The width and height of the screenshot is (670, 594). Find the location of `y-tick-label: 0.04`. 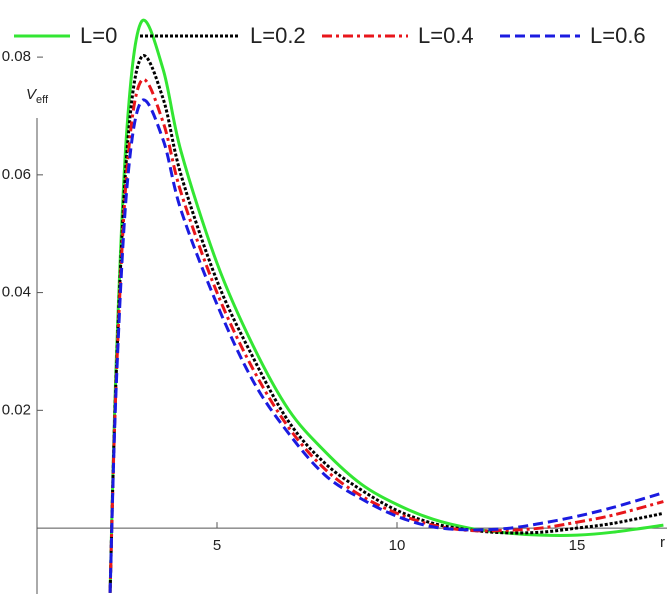

y-tick-label: 0.04 is located at coordinates (16, 292).